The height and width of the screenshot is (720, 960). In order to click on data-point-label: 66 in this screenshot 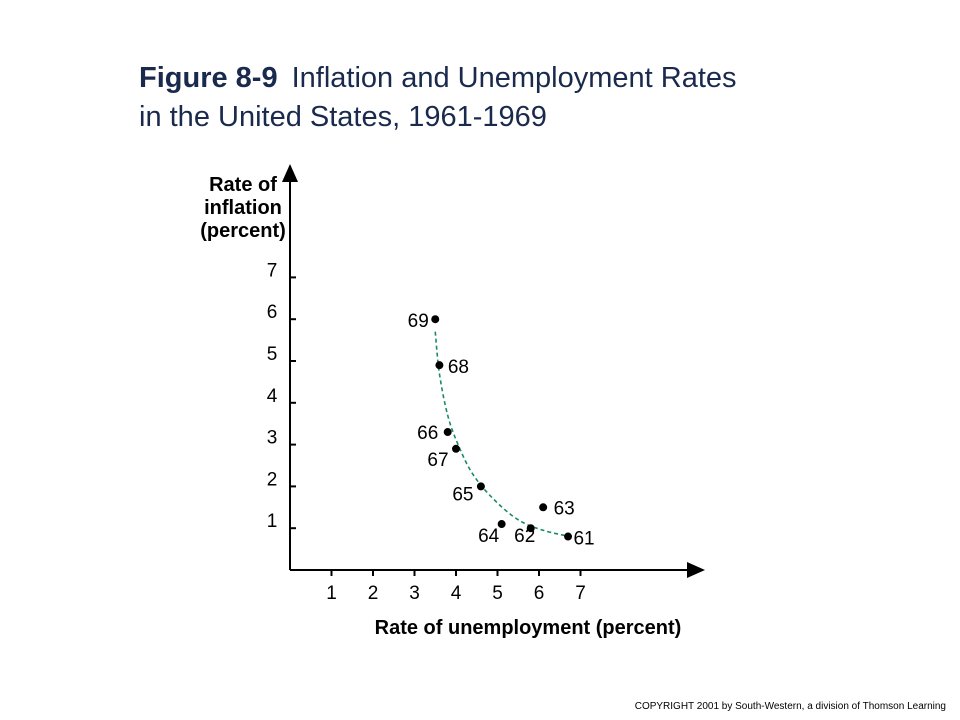, I will do `click(427, 433)`.